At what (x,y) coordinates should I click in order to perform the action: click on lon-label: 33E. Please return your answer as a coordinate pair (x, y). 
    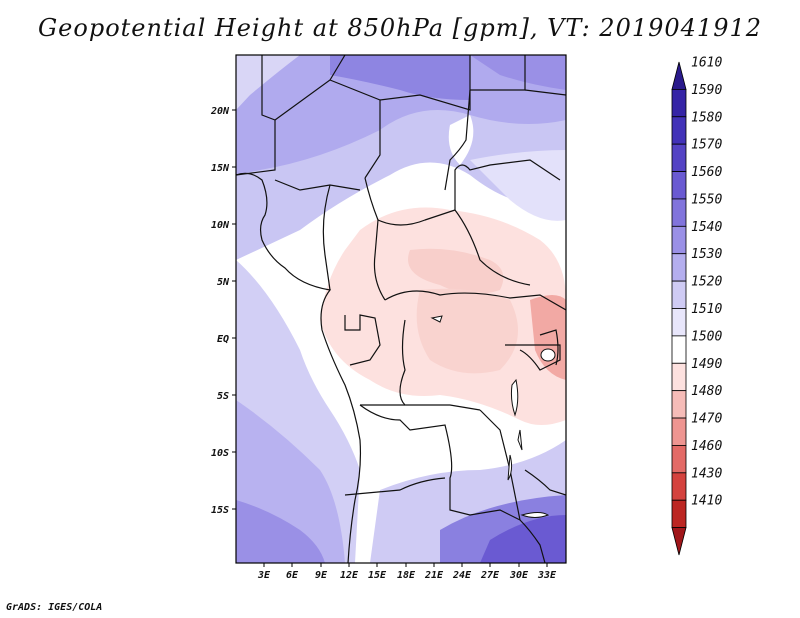
    Looking at the image, I should click on (547, 575).